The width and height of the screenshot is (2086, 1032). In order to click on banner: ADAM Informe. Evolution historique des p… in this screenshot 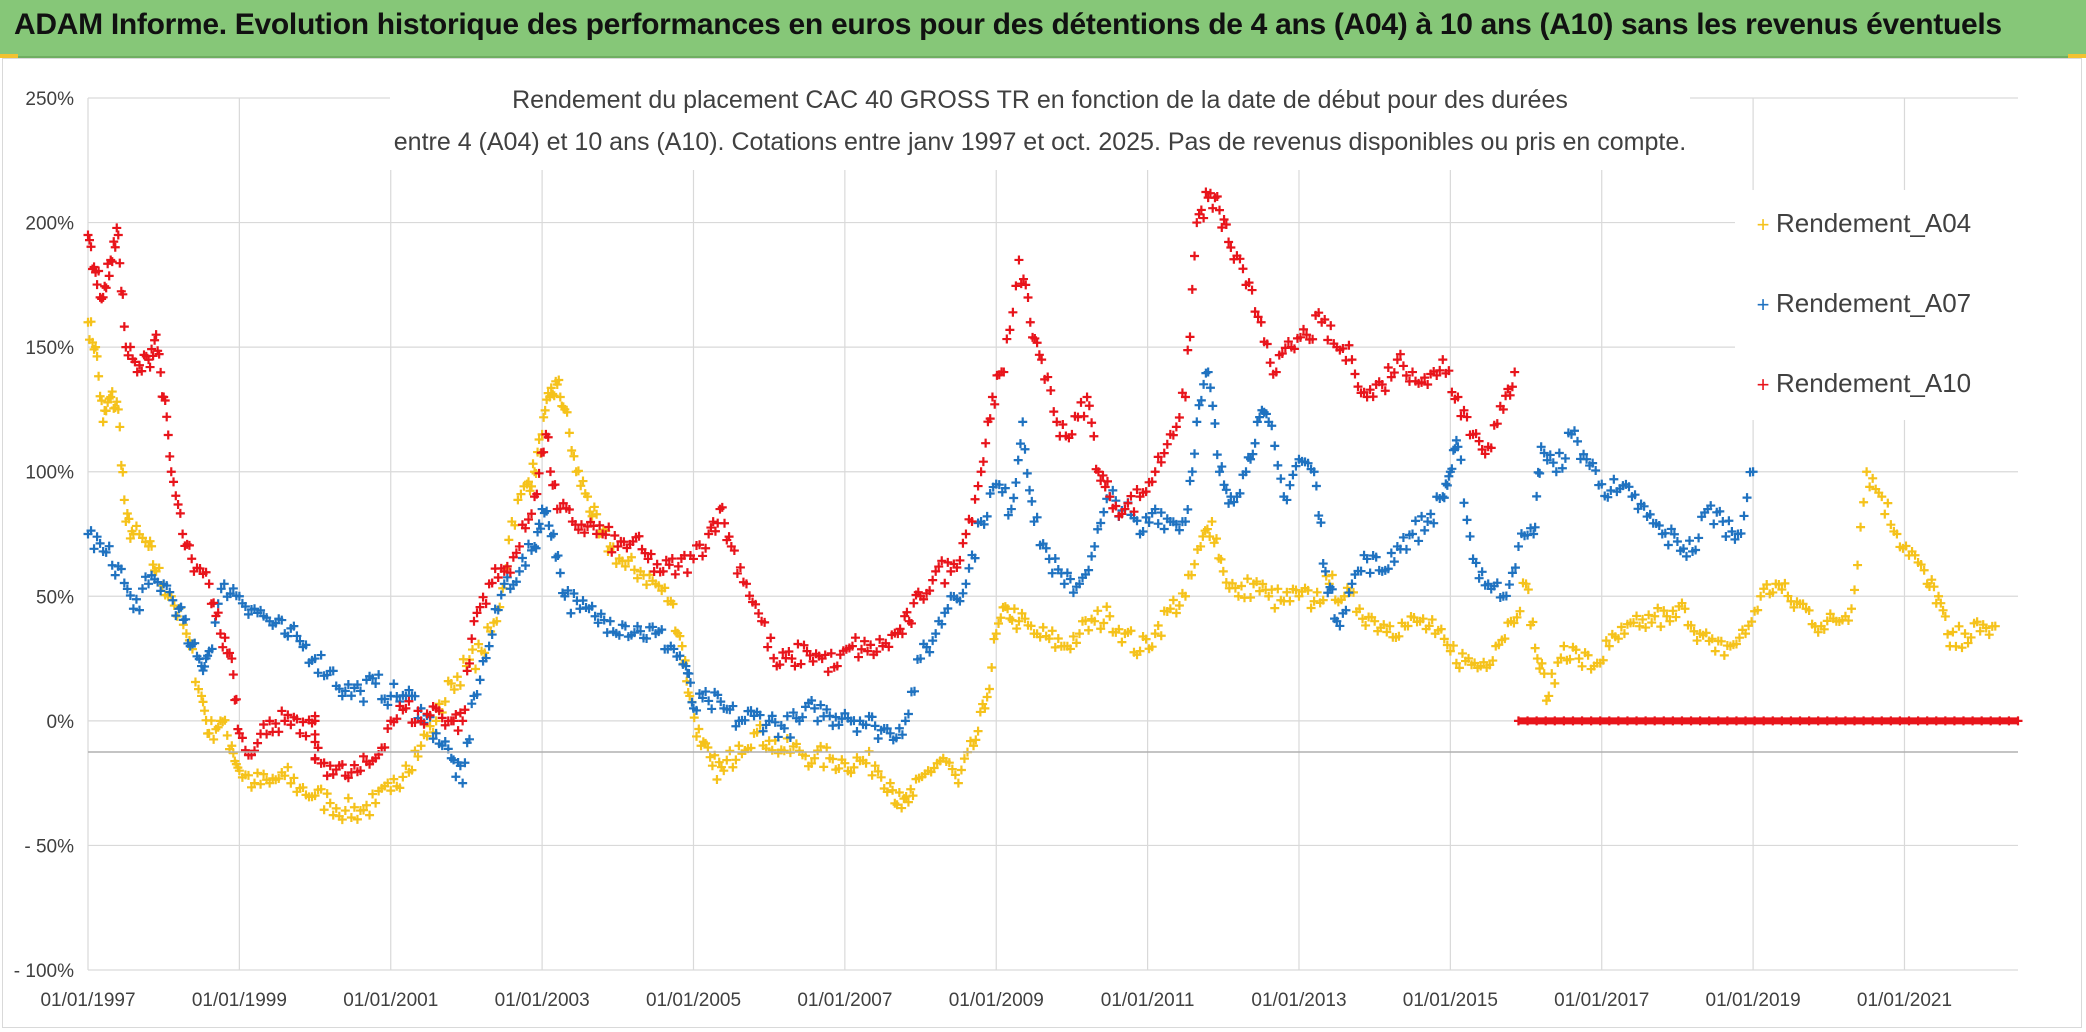, I will do `click(1043, 29)`.